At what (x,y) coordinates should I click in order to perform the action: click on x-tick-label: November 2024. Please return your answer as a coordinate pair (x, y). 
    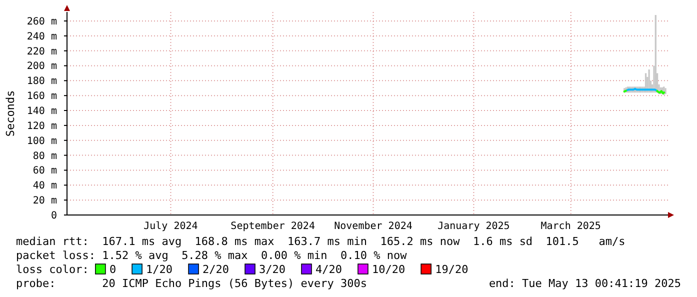
    Looking at the image, I should click on (373, 226).